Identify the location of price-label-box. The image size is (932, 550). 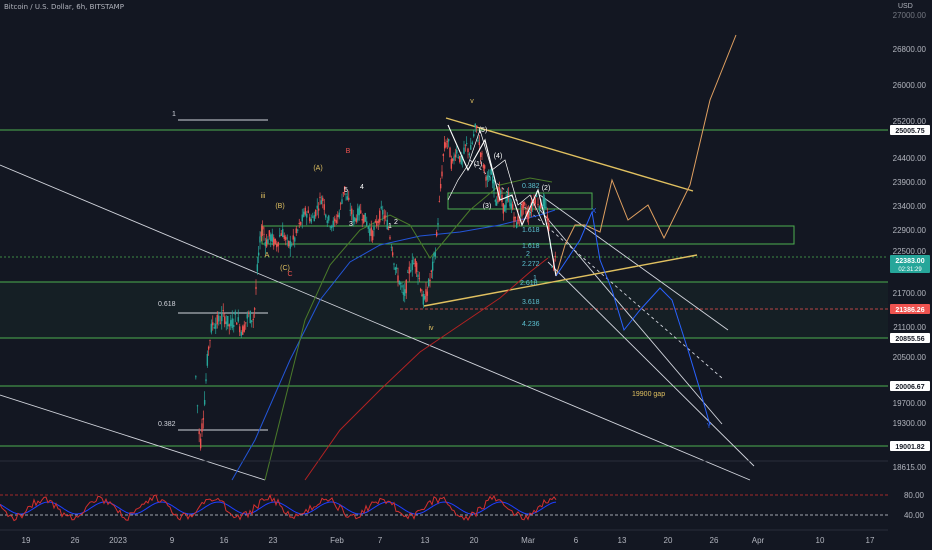
(910, 446).